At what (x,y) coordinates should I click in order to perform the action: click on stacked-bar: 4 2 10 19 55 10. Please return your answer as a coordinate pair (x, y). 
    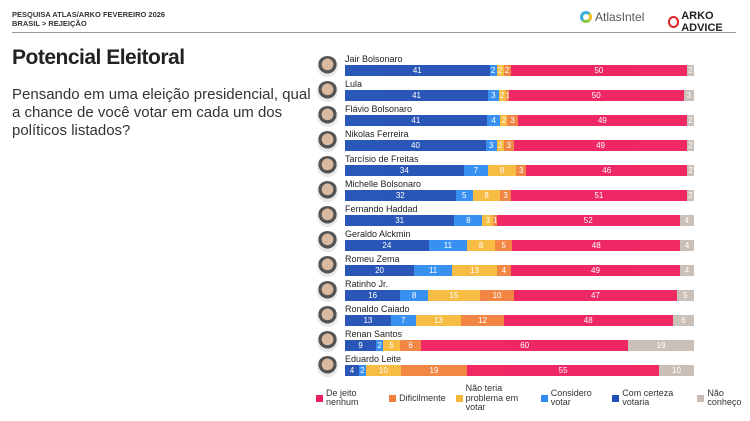
    Looking at the image, I should click on (519, 370).